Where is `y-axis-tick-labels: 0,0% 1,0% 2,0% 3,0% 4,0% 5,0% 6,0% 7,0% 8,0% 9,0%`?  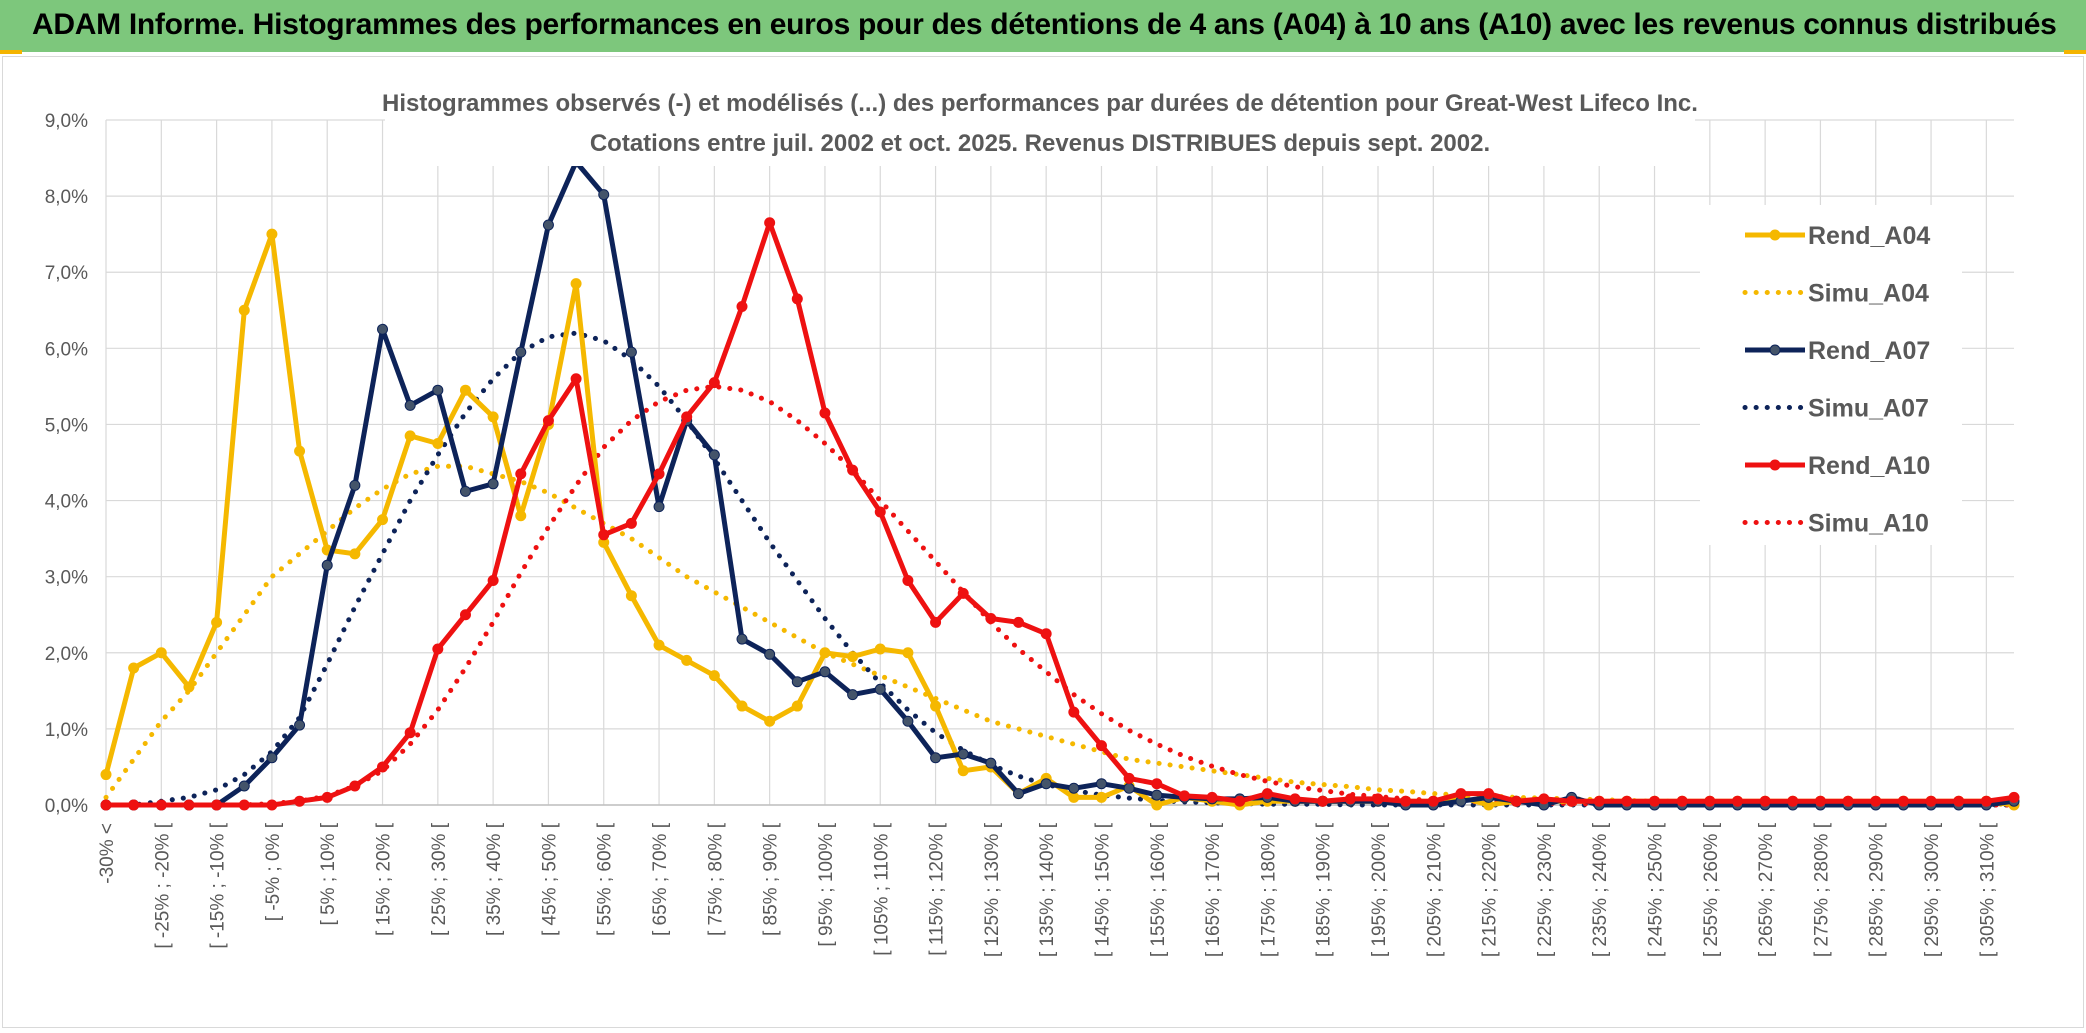
y-axis-tick-labels: 0,0% 1,0% 2,0% 3,0% 4,0% 5,0% 6,0% 7,0% 8,0% 9,0% is located at coordinates (66, 464).